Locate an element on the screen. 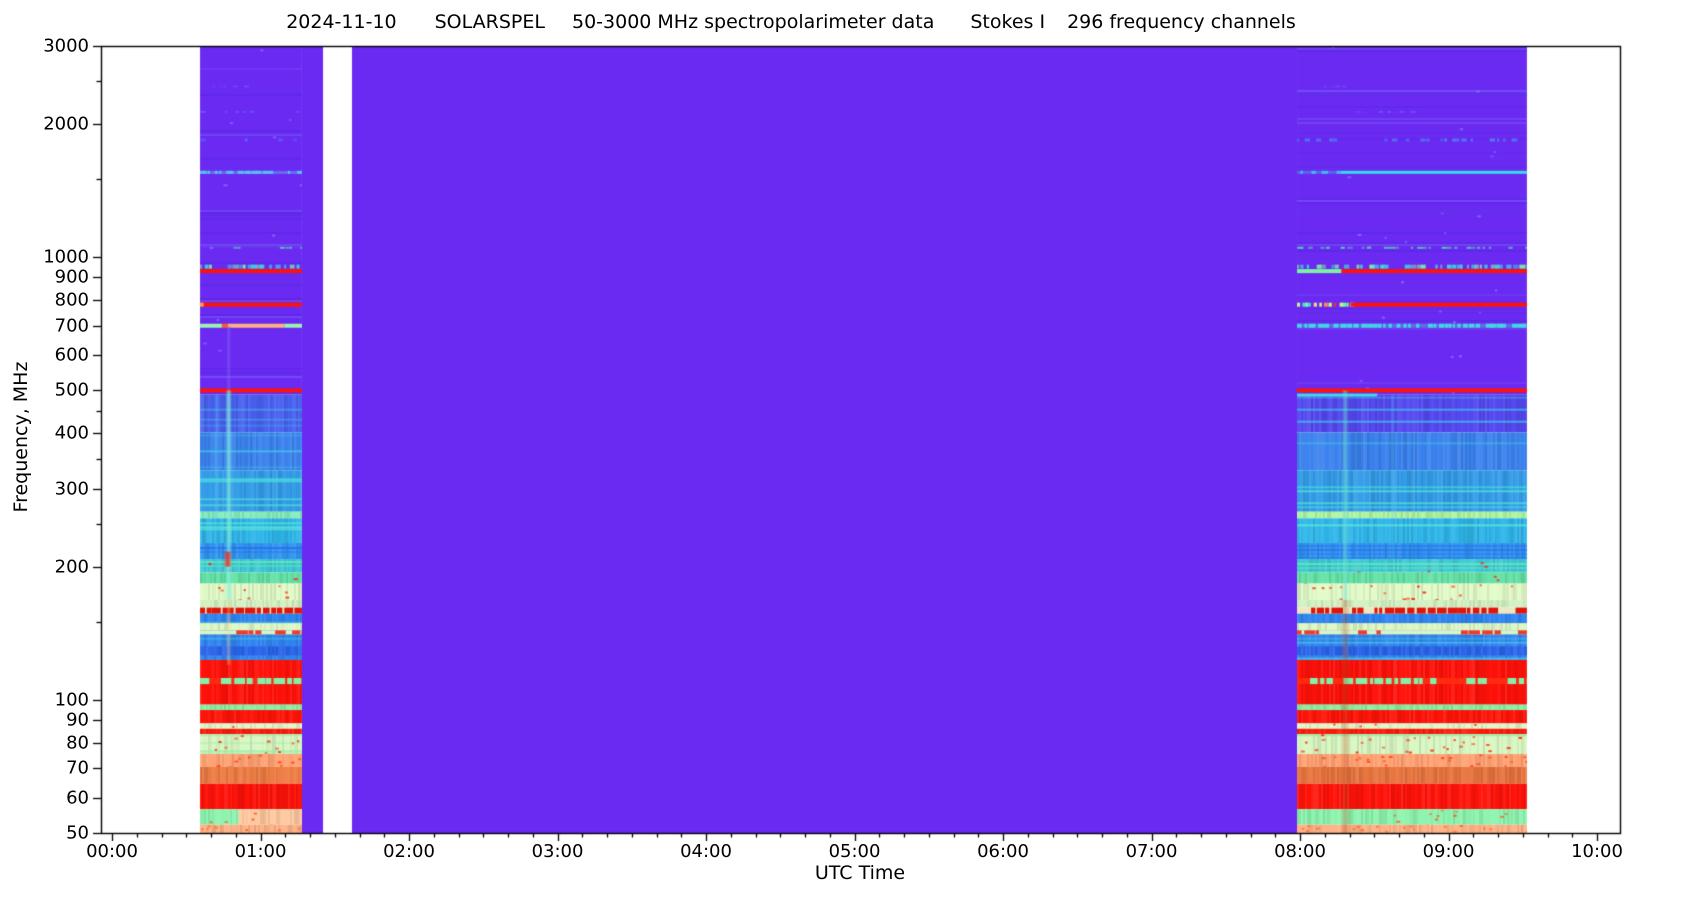 This screenshot has height=906, width=1687. y-tick-label: 200 is located at coordinates (71, 567).